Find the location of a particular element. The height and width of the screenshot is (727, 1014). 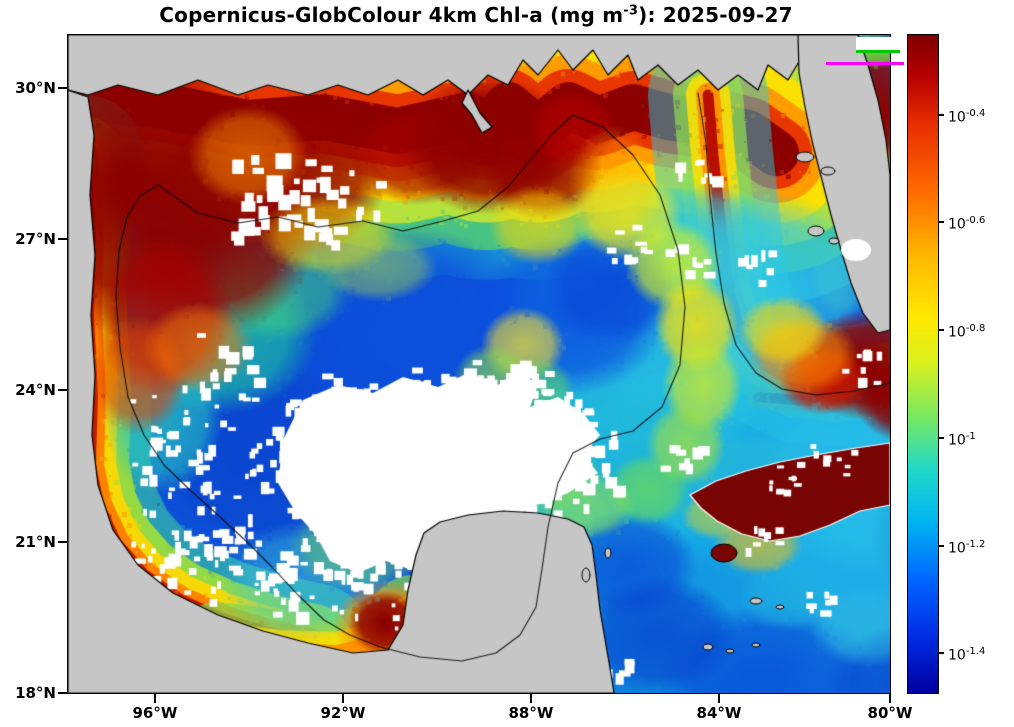

nodata-artifact-strip is located at coordinates (878, 45).